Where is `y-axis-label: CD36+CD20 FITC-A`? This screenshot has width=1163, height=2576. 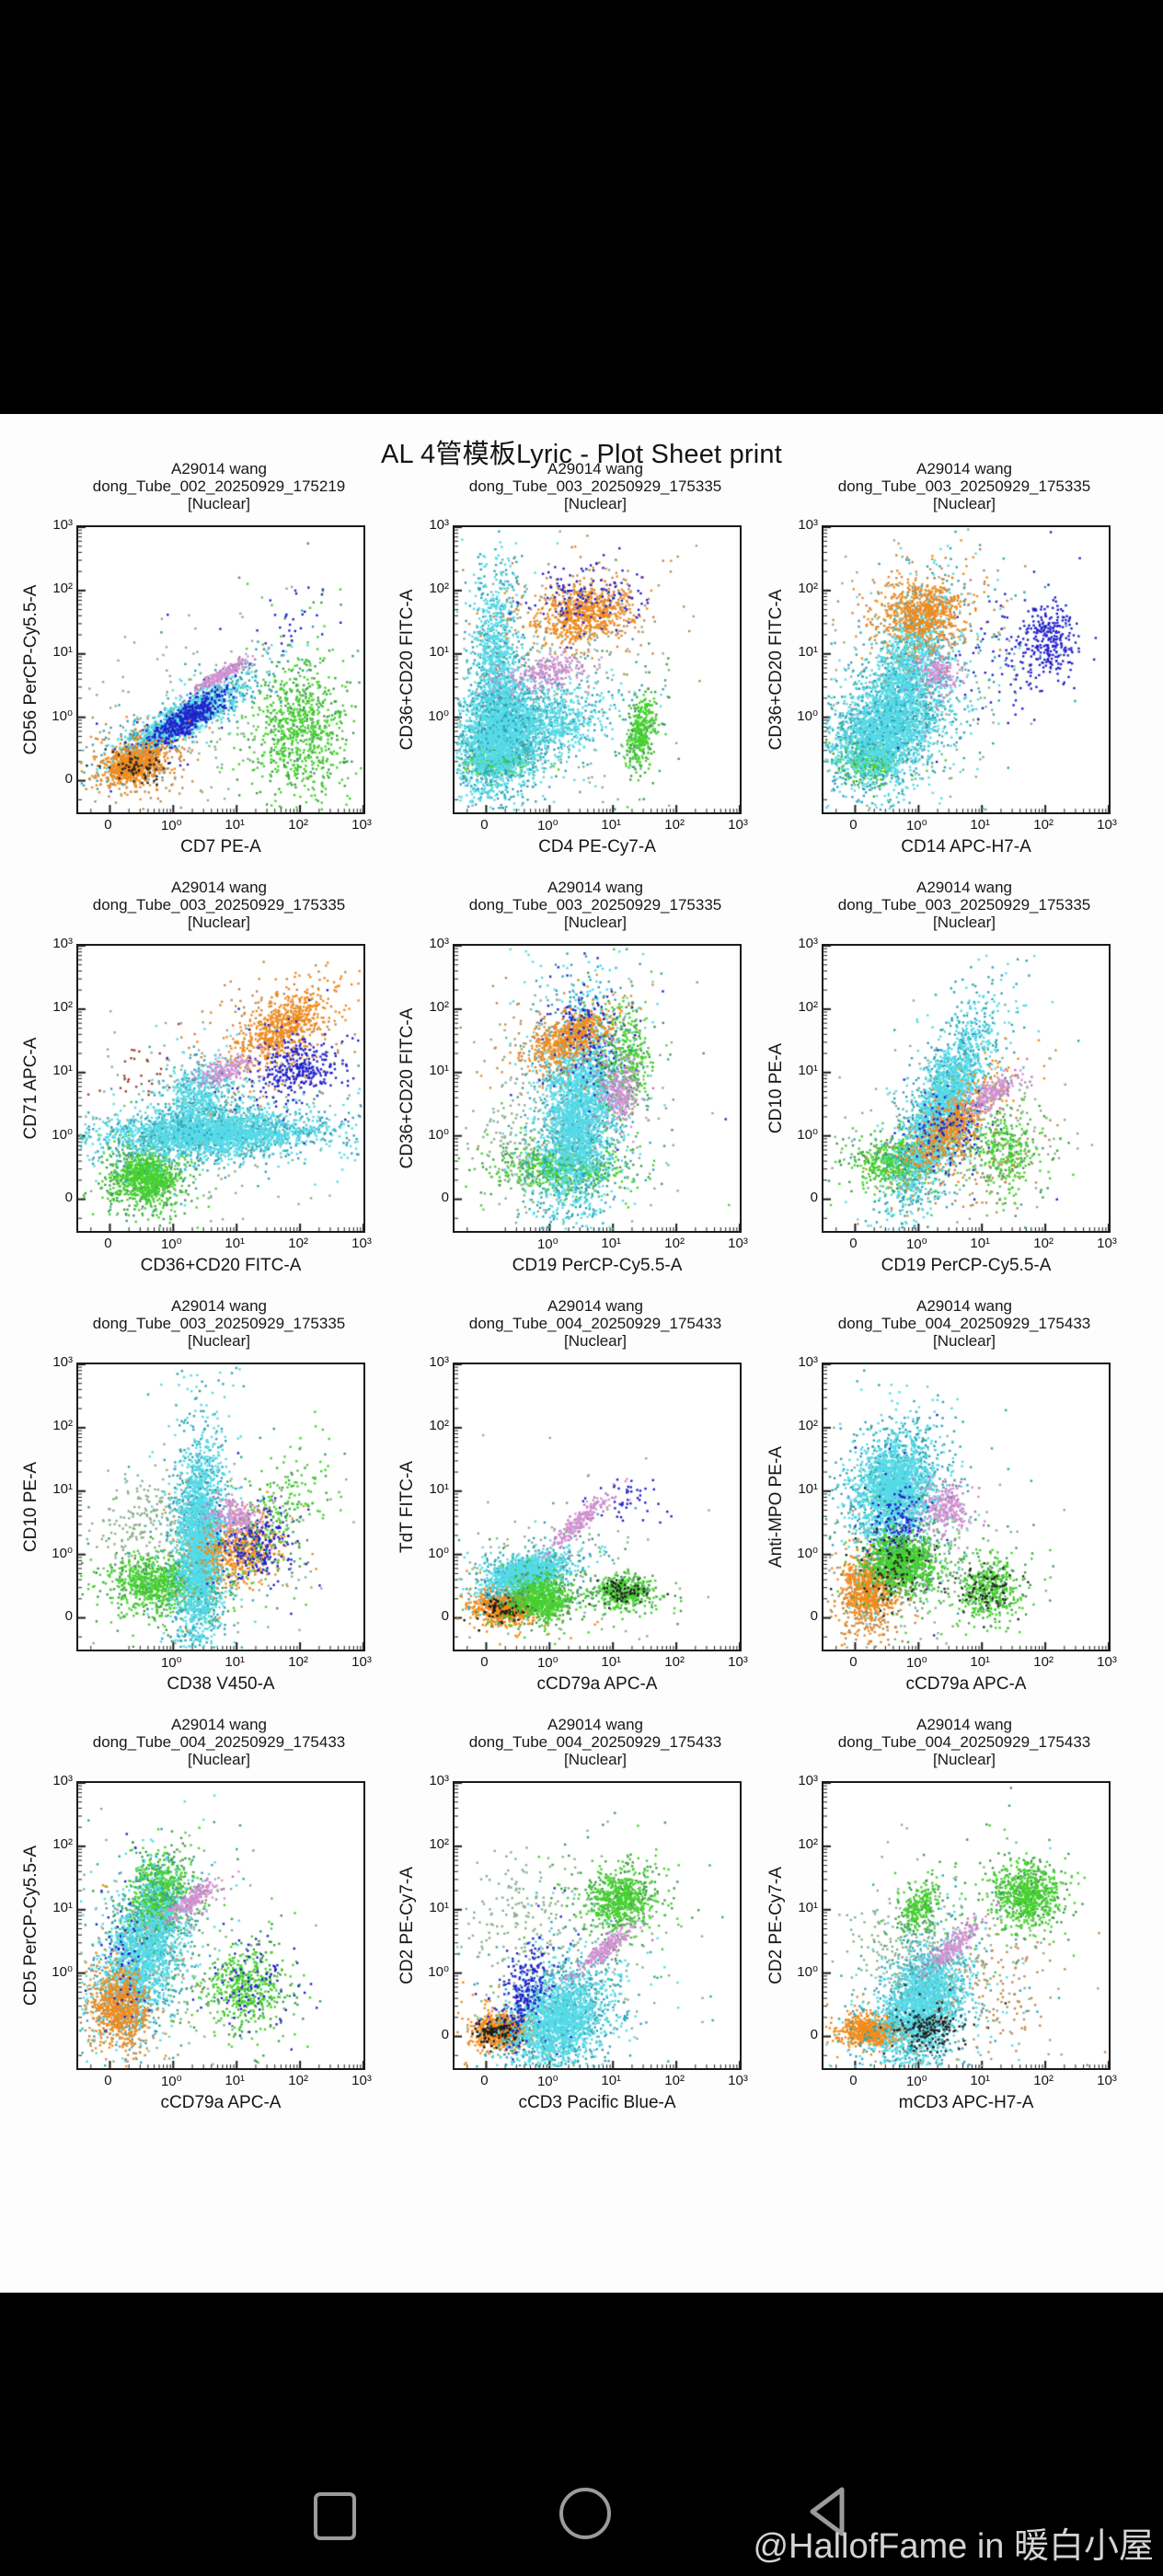
y-axis-label: CD36+CD20 FITC-A is located at coordinates (776, 670).